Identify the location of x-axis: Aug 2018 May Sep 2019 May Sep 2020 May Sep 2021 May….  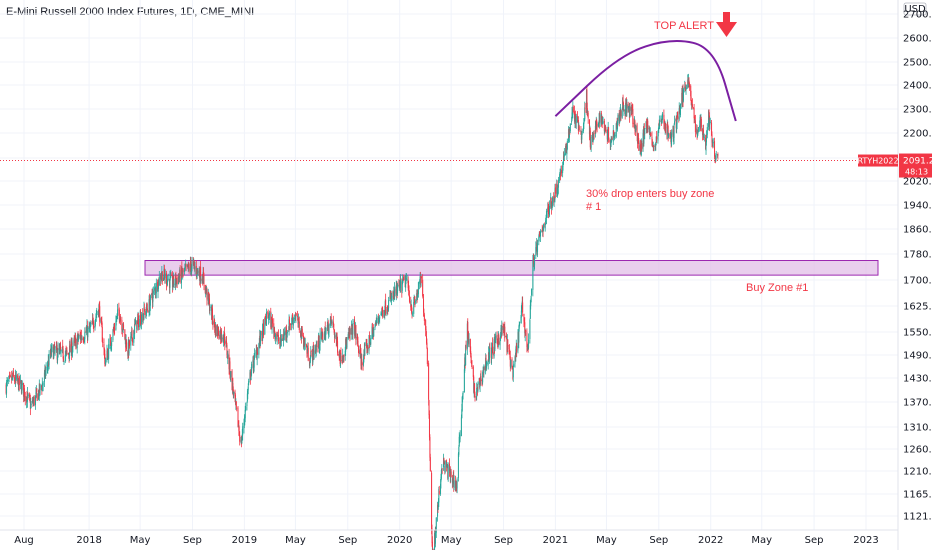
(449, 537).